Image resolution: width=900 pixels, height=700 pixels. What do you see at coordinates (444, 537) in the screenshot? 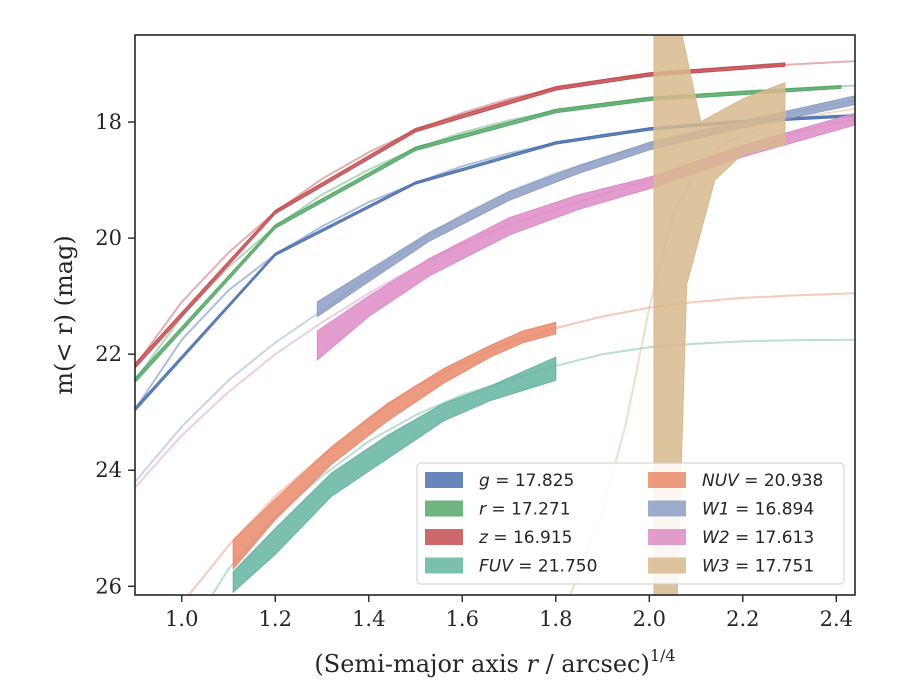
I see `legend-swatch-z` at bounding box center [444, 537].